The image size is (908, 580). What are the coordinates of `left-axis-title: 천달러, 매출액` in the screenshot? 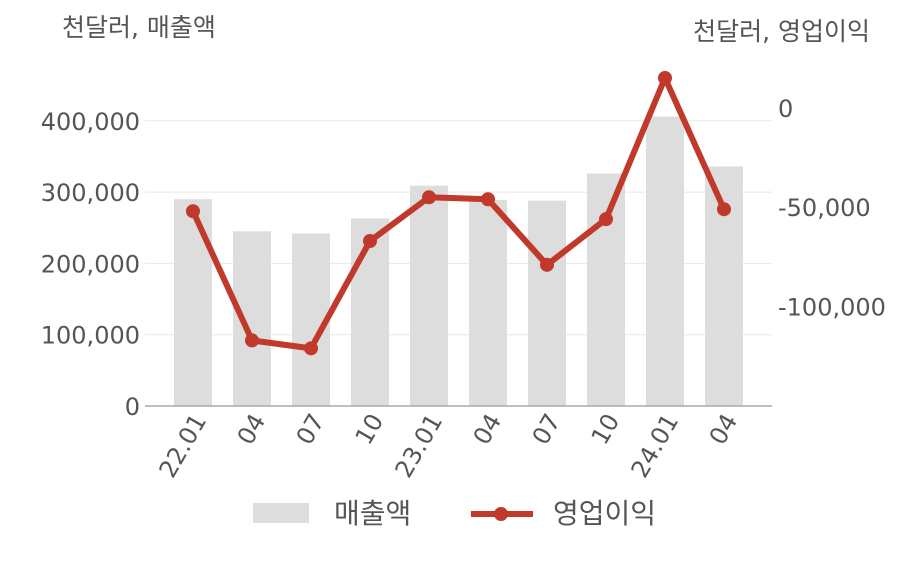 It's located at (139, 27).